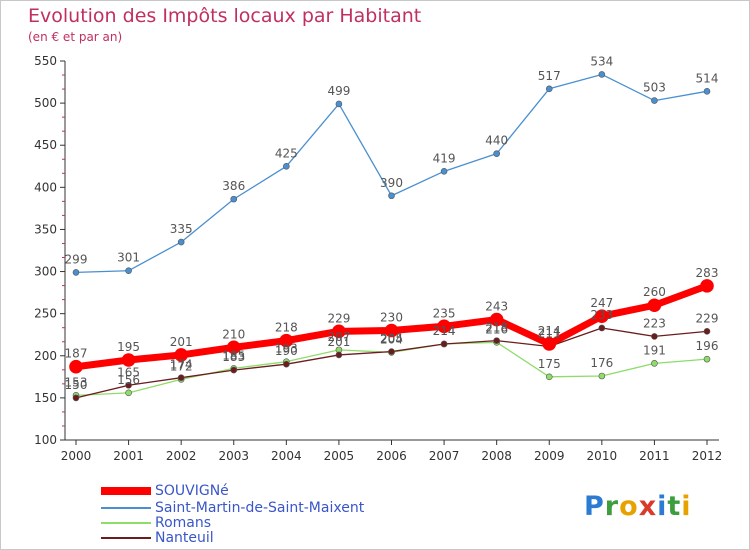  Describe the element at coordinates (45, 272) in the screenshot. I see `y-tick-label: 300` at that location.